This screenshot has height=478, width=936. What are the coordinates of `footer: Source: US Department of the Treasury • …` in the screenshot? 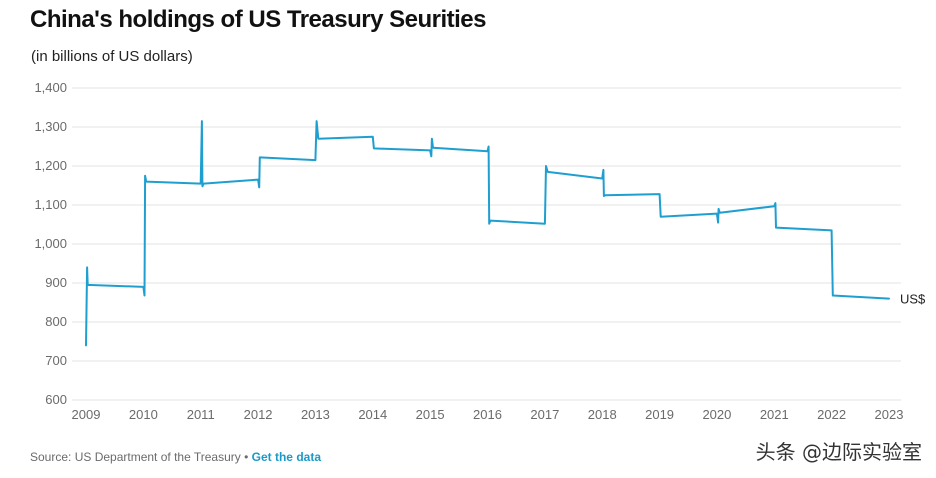 It's located at (175, 457).